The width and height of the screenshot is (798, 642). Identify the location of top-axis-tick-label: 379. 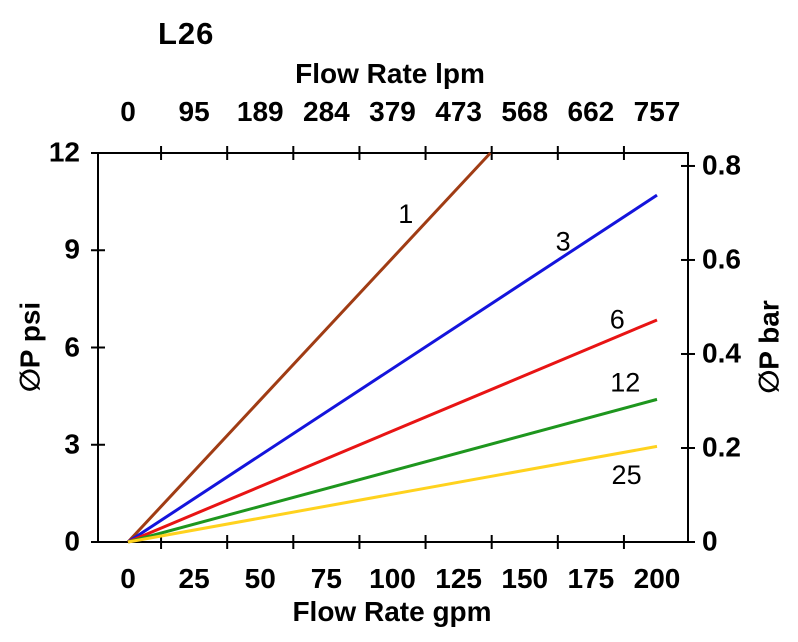
(392, 111).